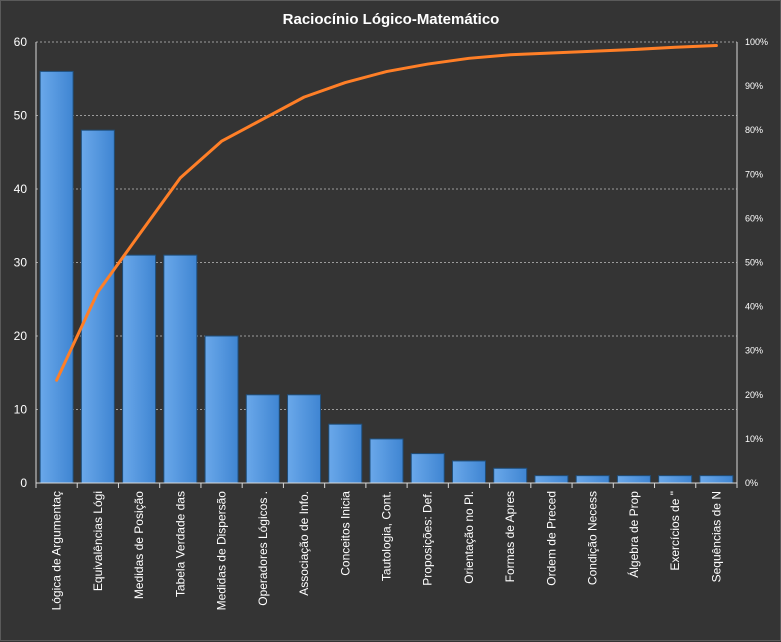  Describe the element at coordinates (98, 541) in the screenshot. I see `x-tick-label: Equivalências Lógi` at that location.